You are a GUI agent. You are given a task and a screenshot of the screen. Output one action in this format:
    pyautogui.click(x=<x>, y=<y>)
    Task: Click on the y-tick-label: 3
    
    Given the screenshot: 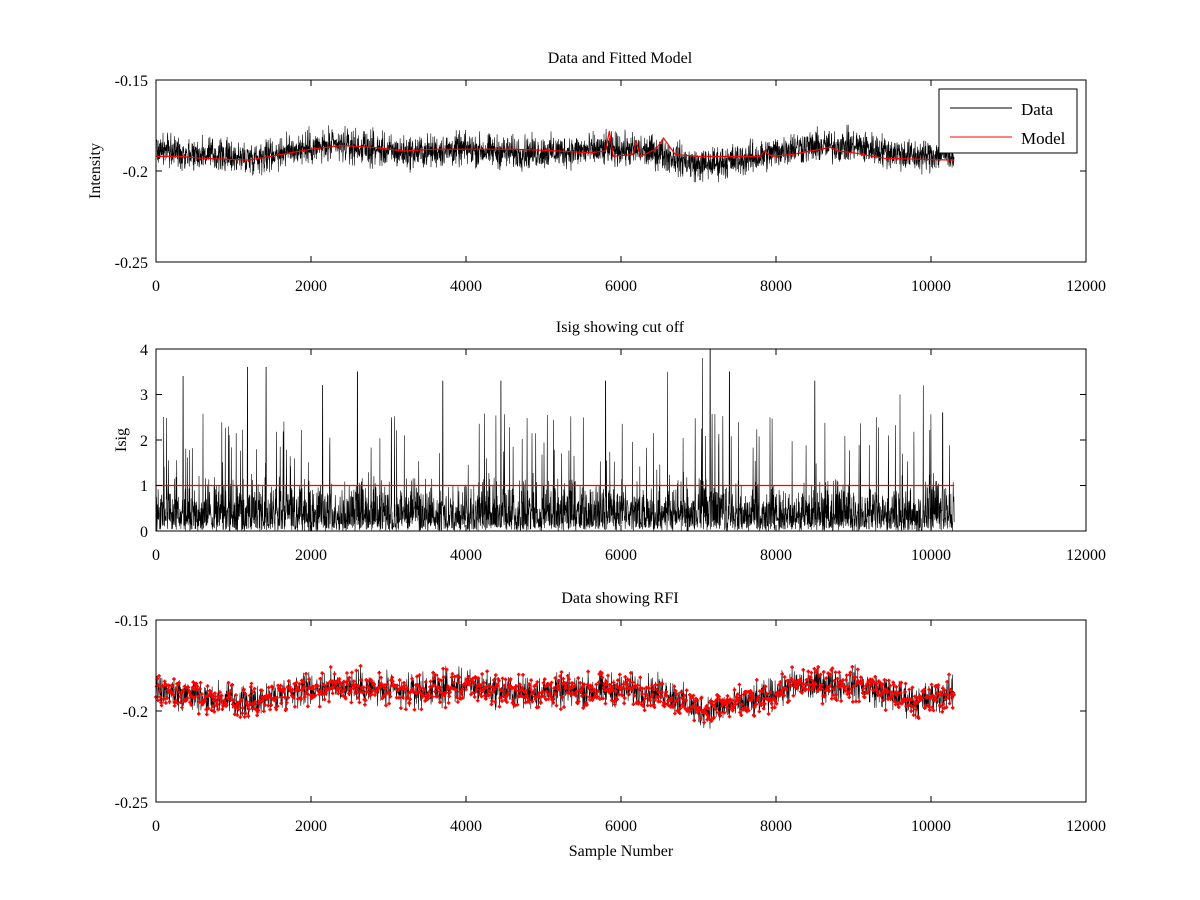 What is the action you would take?
    pyautogui.click(x=144, y=395)
    